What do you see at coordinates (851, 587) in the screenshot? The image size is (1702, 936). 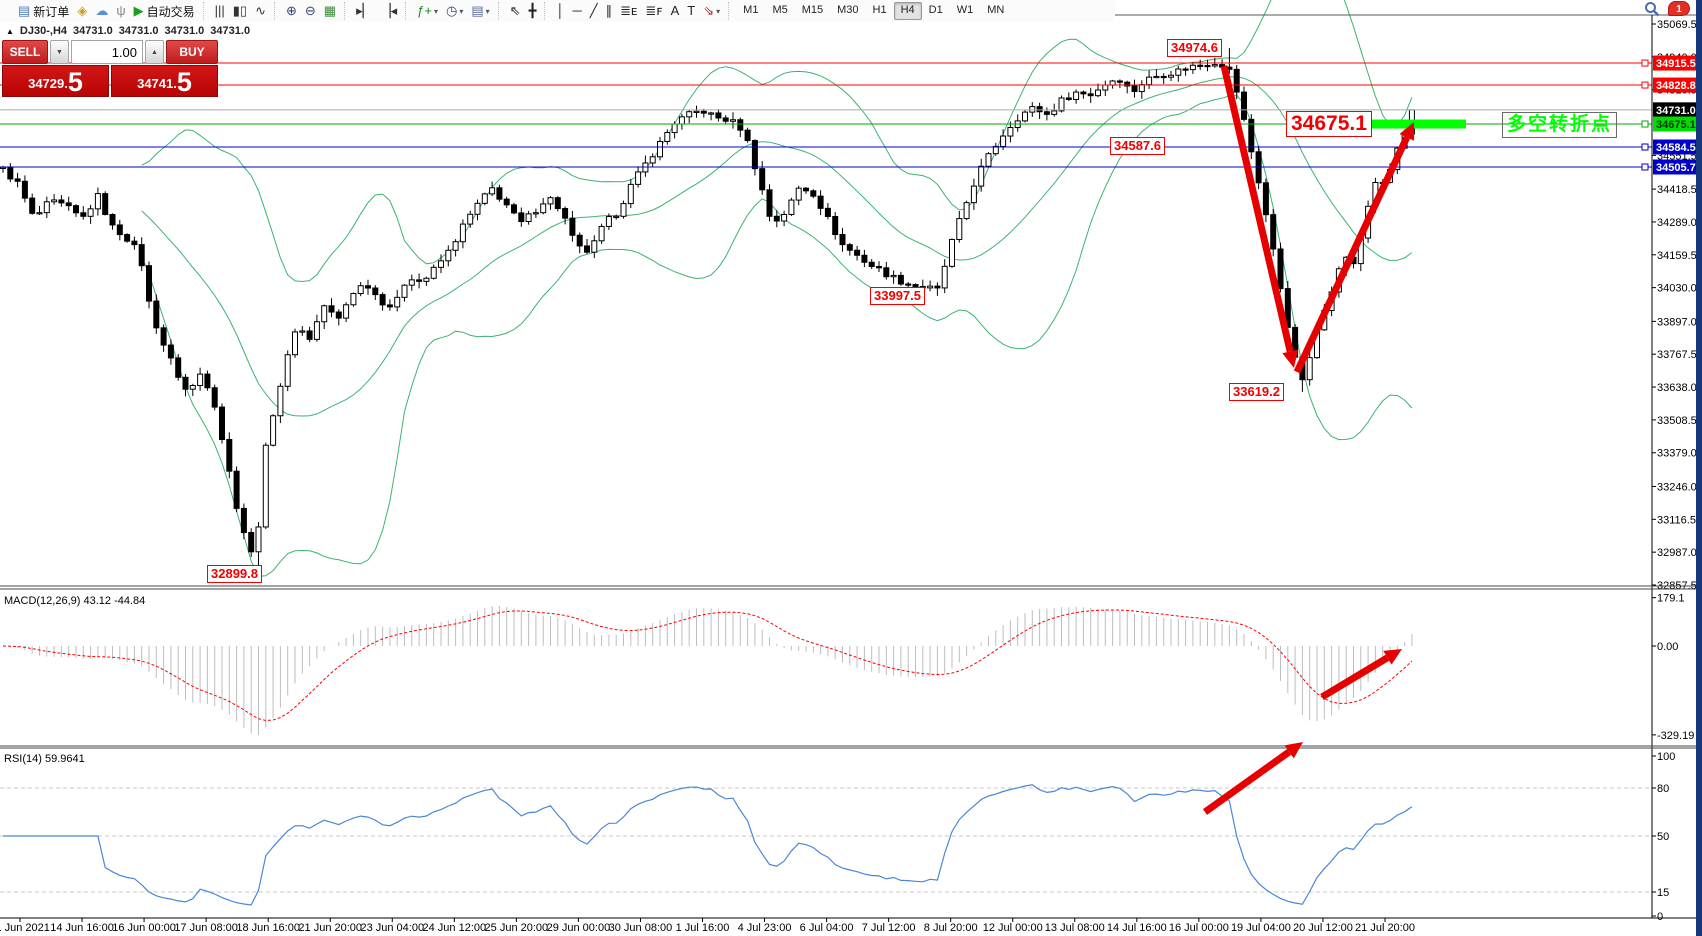 I see `macd-panel-separator` at bounding box center [851, 587].